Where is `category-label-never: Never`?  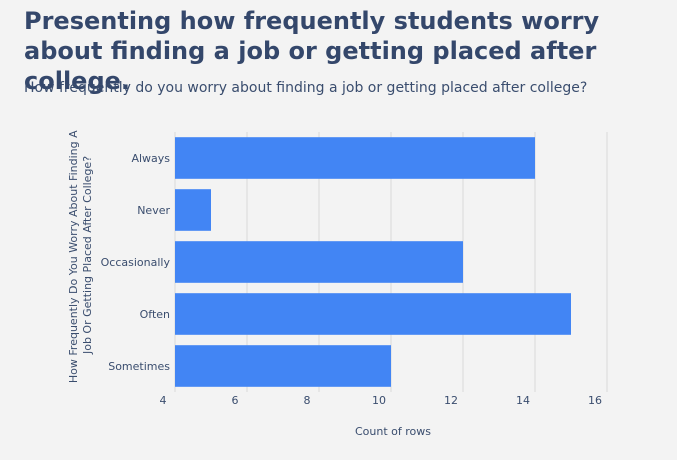
category-label-never: Never is located at coordinates (153, 210).